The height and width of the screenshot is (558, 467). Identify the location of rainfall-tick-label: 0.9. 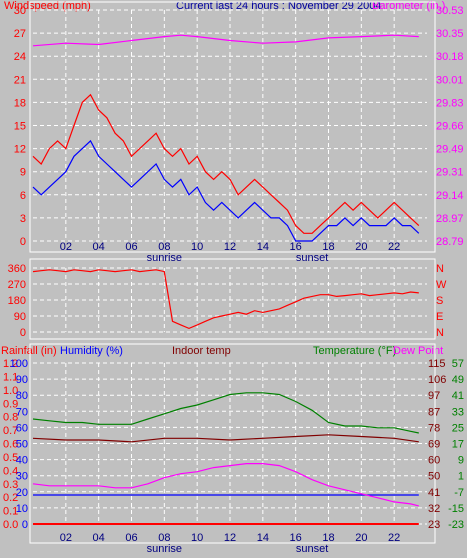
(10, 404).